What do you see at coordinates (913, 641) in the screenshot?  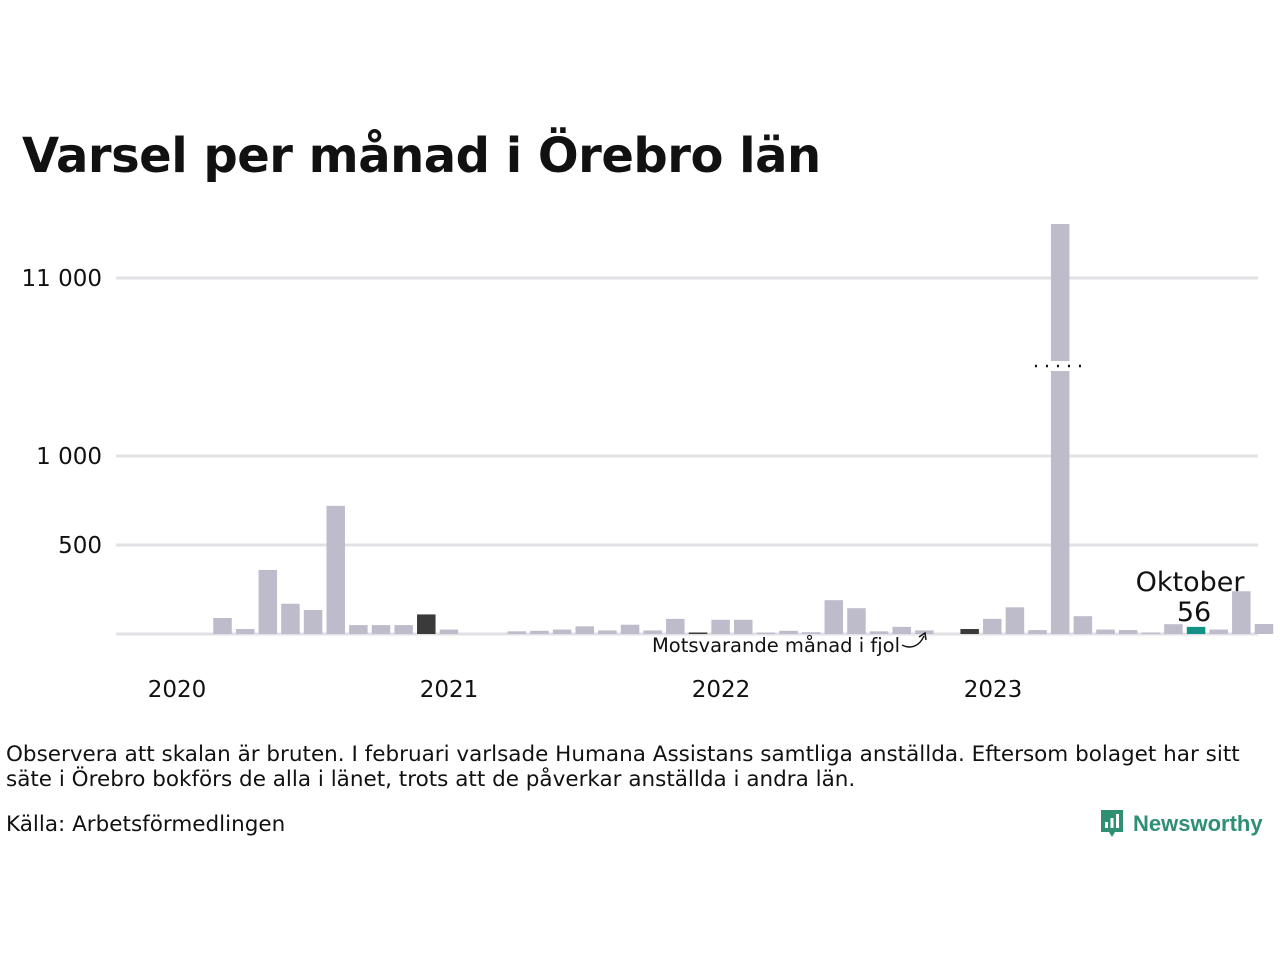 I see `annotation-arrow` at bounding box center [913, 641].